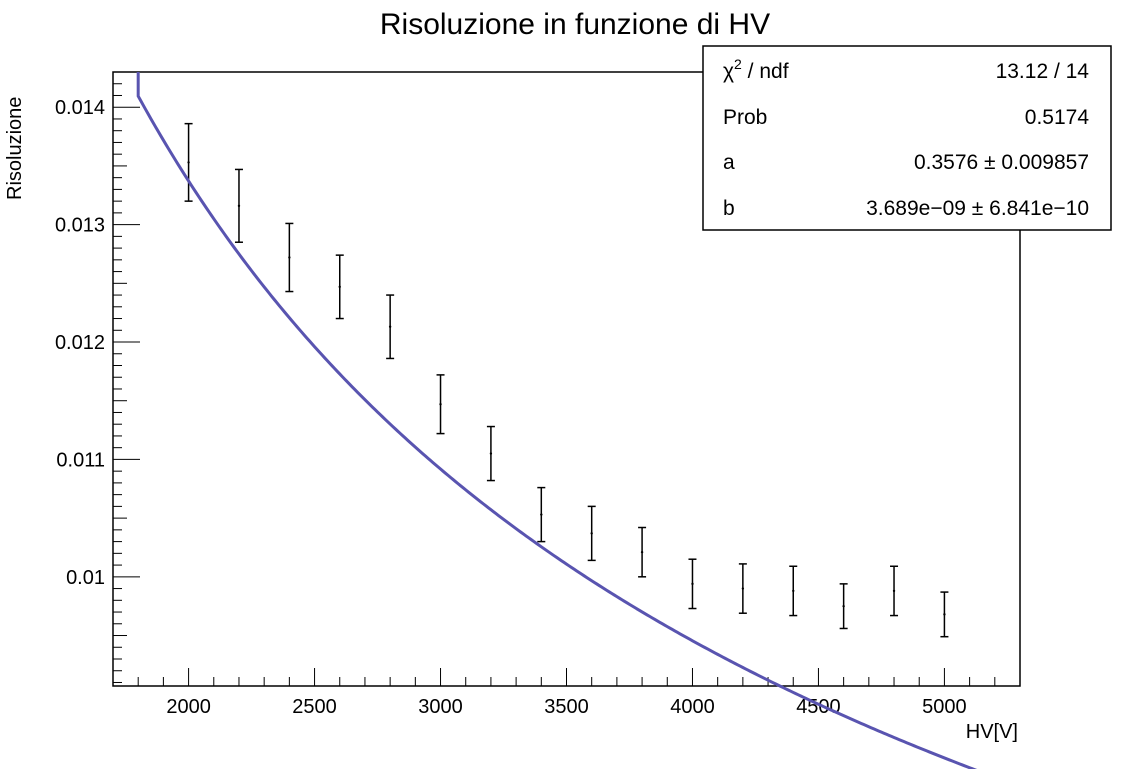  Describe the element at coordinates (188, 707) in the screenshot. I see `x-tick-label: 2000` at that location.